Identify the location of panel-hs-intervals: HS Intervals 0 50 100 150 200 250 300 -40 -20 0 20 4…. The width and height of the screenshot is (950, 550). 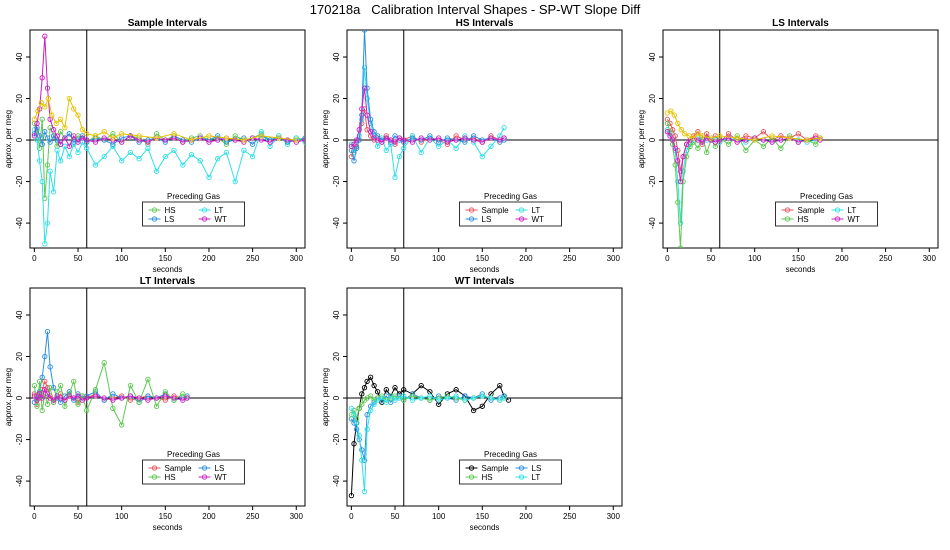
(472, 146).